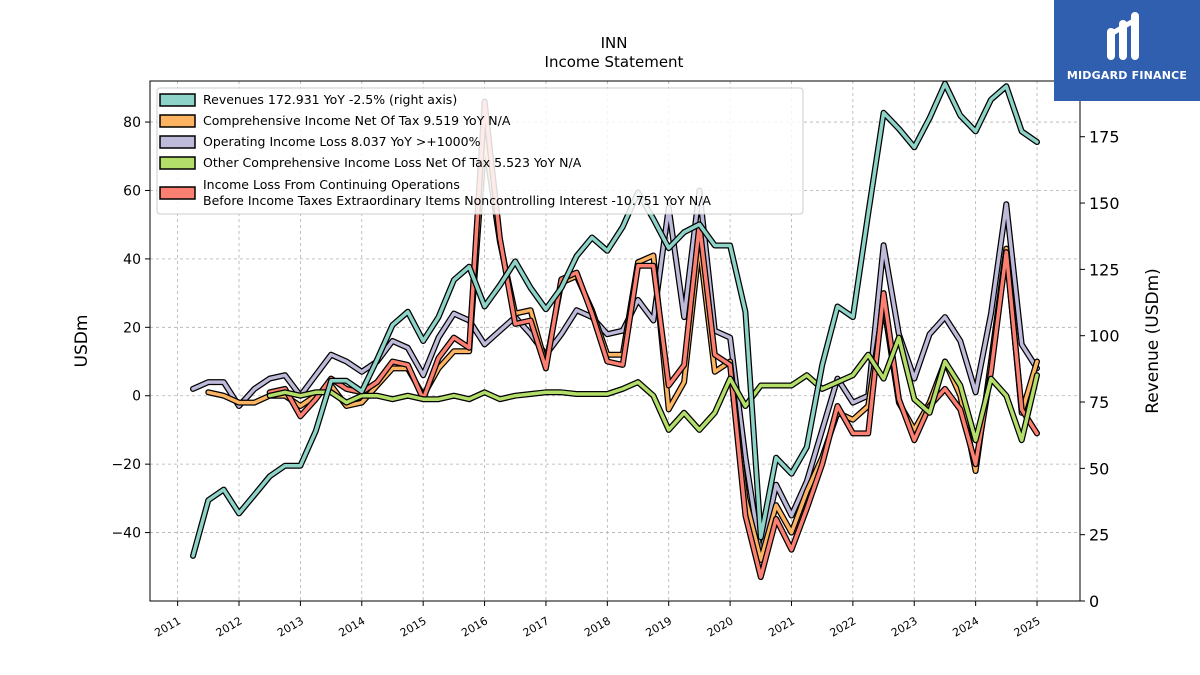 The image size is (1200, 675). Describe the element at coordinates (82, 341) in the screenshot. I see `y-axis-label: USDm` at that location.